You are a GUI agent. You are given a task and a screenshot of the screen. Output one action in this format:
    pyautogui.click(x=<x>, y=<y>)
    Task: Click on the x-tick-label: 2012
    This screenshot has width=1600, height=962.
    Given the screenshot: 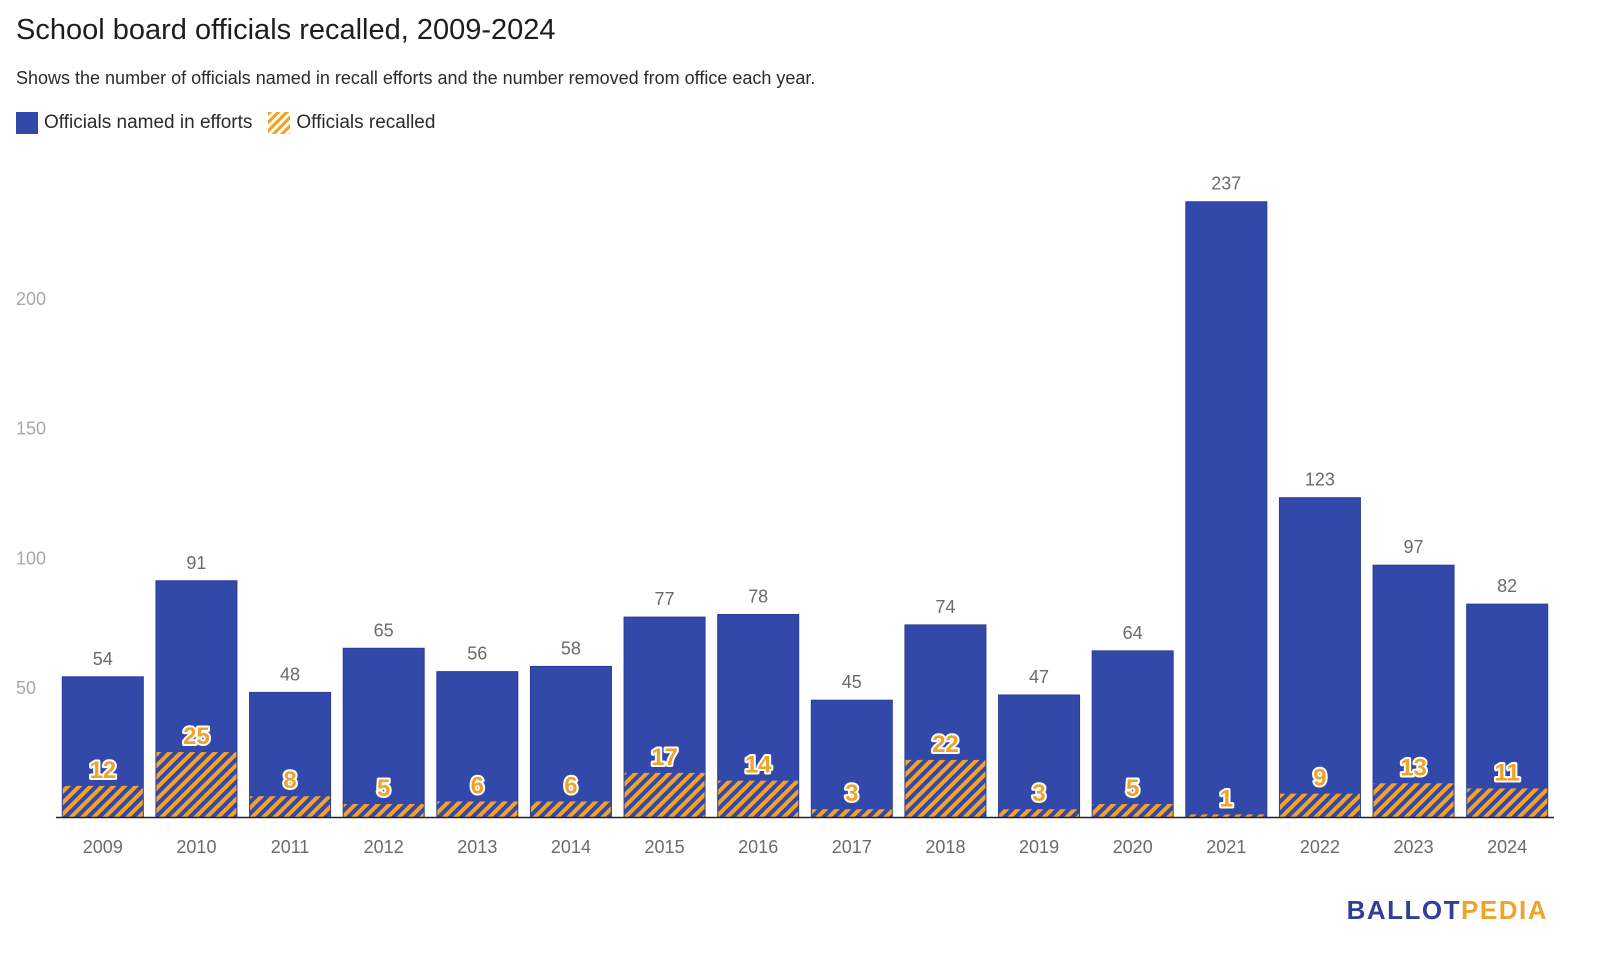 What is the action you would take?
    pyautogui.click(x=384, y=847)
    